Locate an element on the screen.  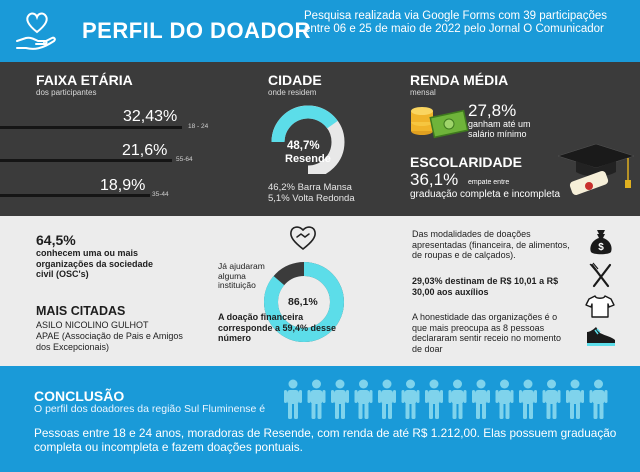
heart-handshake-icon is located at coordinates (303, 238).